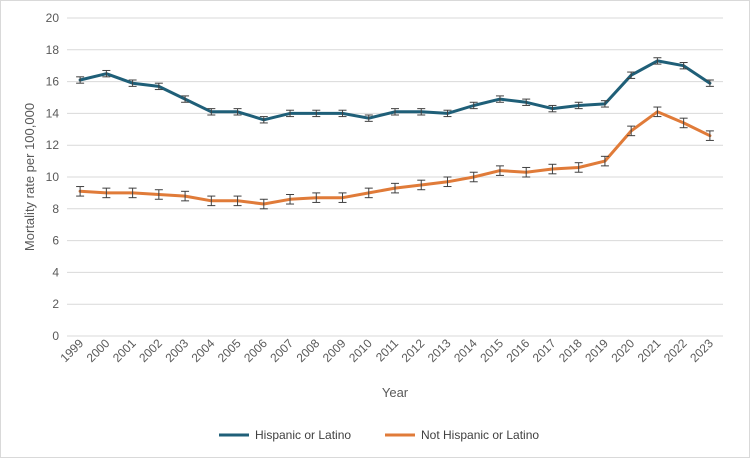 The image size is (750, 462). Describe the element at coordinates (55, 209) in the screenshot. I see `y-tick-label: 8` at that location.